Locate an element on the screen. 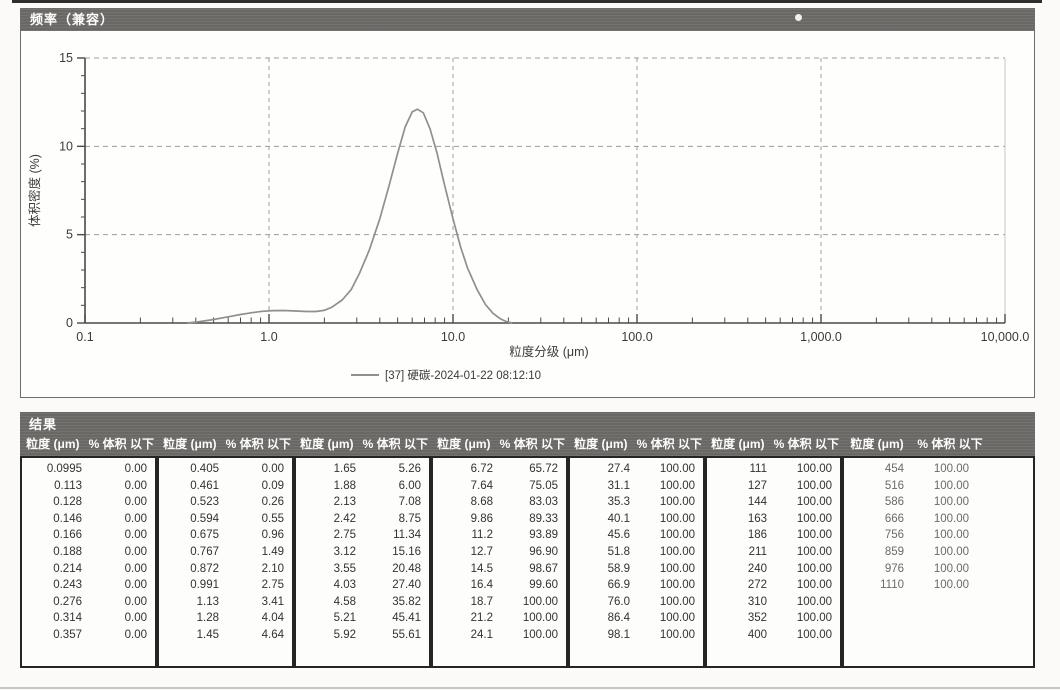 The height and width of the screenshot is (690, 1060). table-row: 666 100.00 is located at coordinates (938, 519).